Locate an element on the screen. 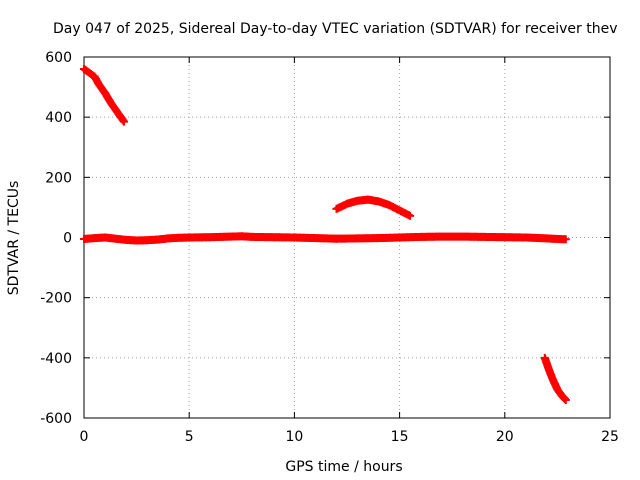 The width and height of the screenshot is (640, 480). x-tick-label: 25 is located at coordinates (610, 437).